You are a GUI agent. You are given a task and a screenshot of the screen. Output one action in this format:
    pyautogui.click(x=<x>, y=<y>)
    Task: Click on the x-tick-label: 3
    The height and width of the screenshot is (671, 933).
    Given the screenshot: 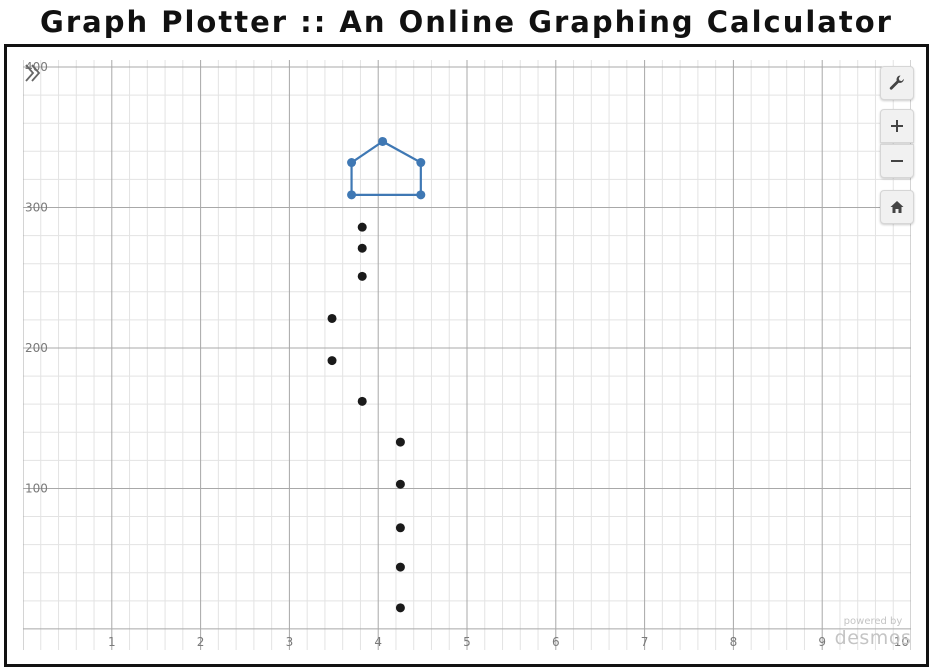 What is the action you would take?
    pyautogui.click(x=290, y=642)
    